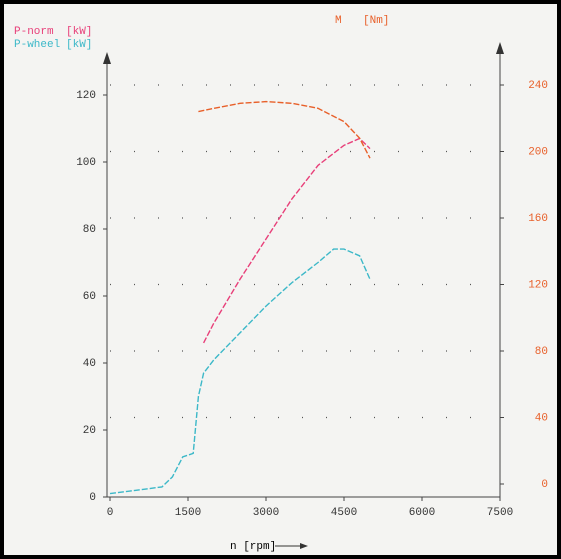  What do you see at coordinates (541, 418) in the screenshot?
I see `y2-tick-label: 40` at bounding box center [541, 418].